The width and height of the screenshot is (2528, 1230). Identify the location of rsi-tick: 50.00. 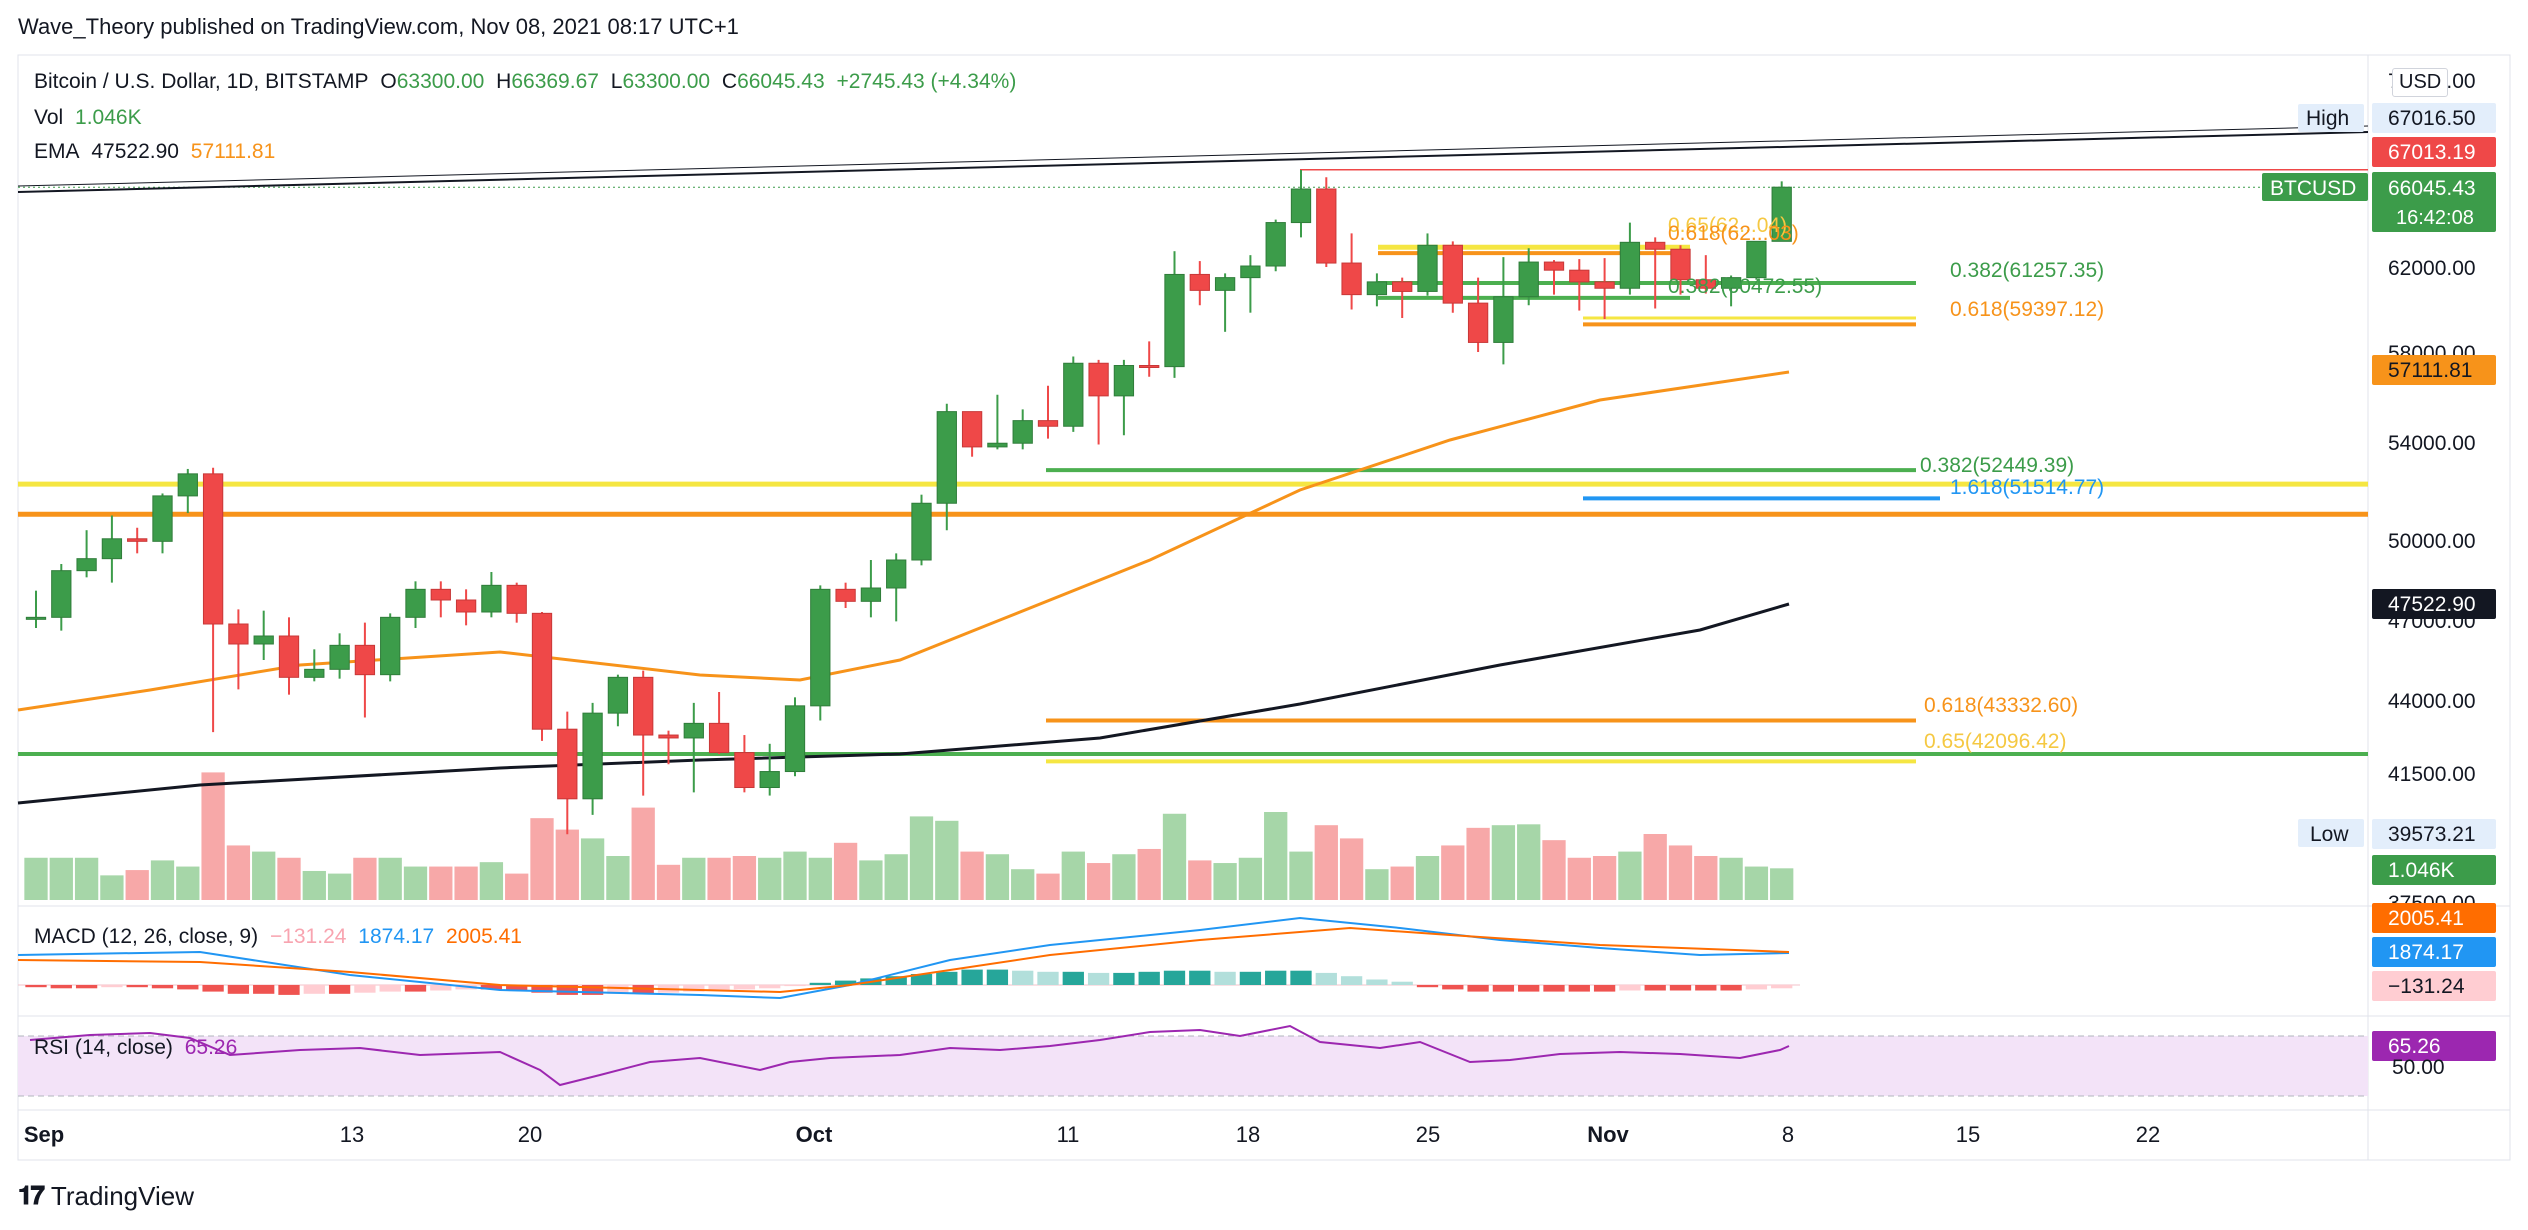
(2418, 1067).